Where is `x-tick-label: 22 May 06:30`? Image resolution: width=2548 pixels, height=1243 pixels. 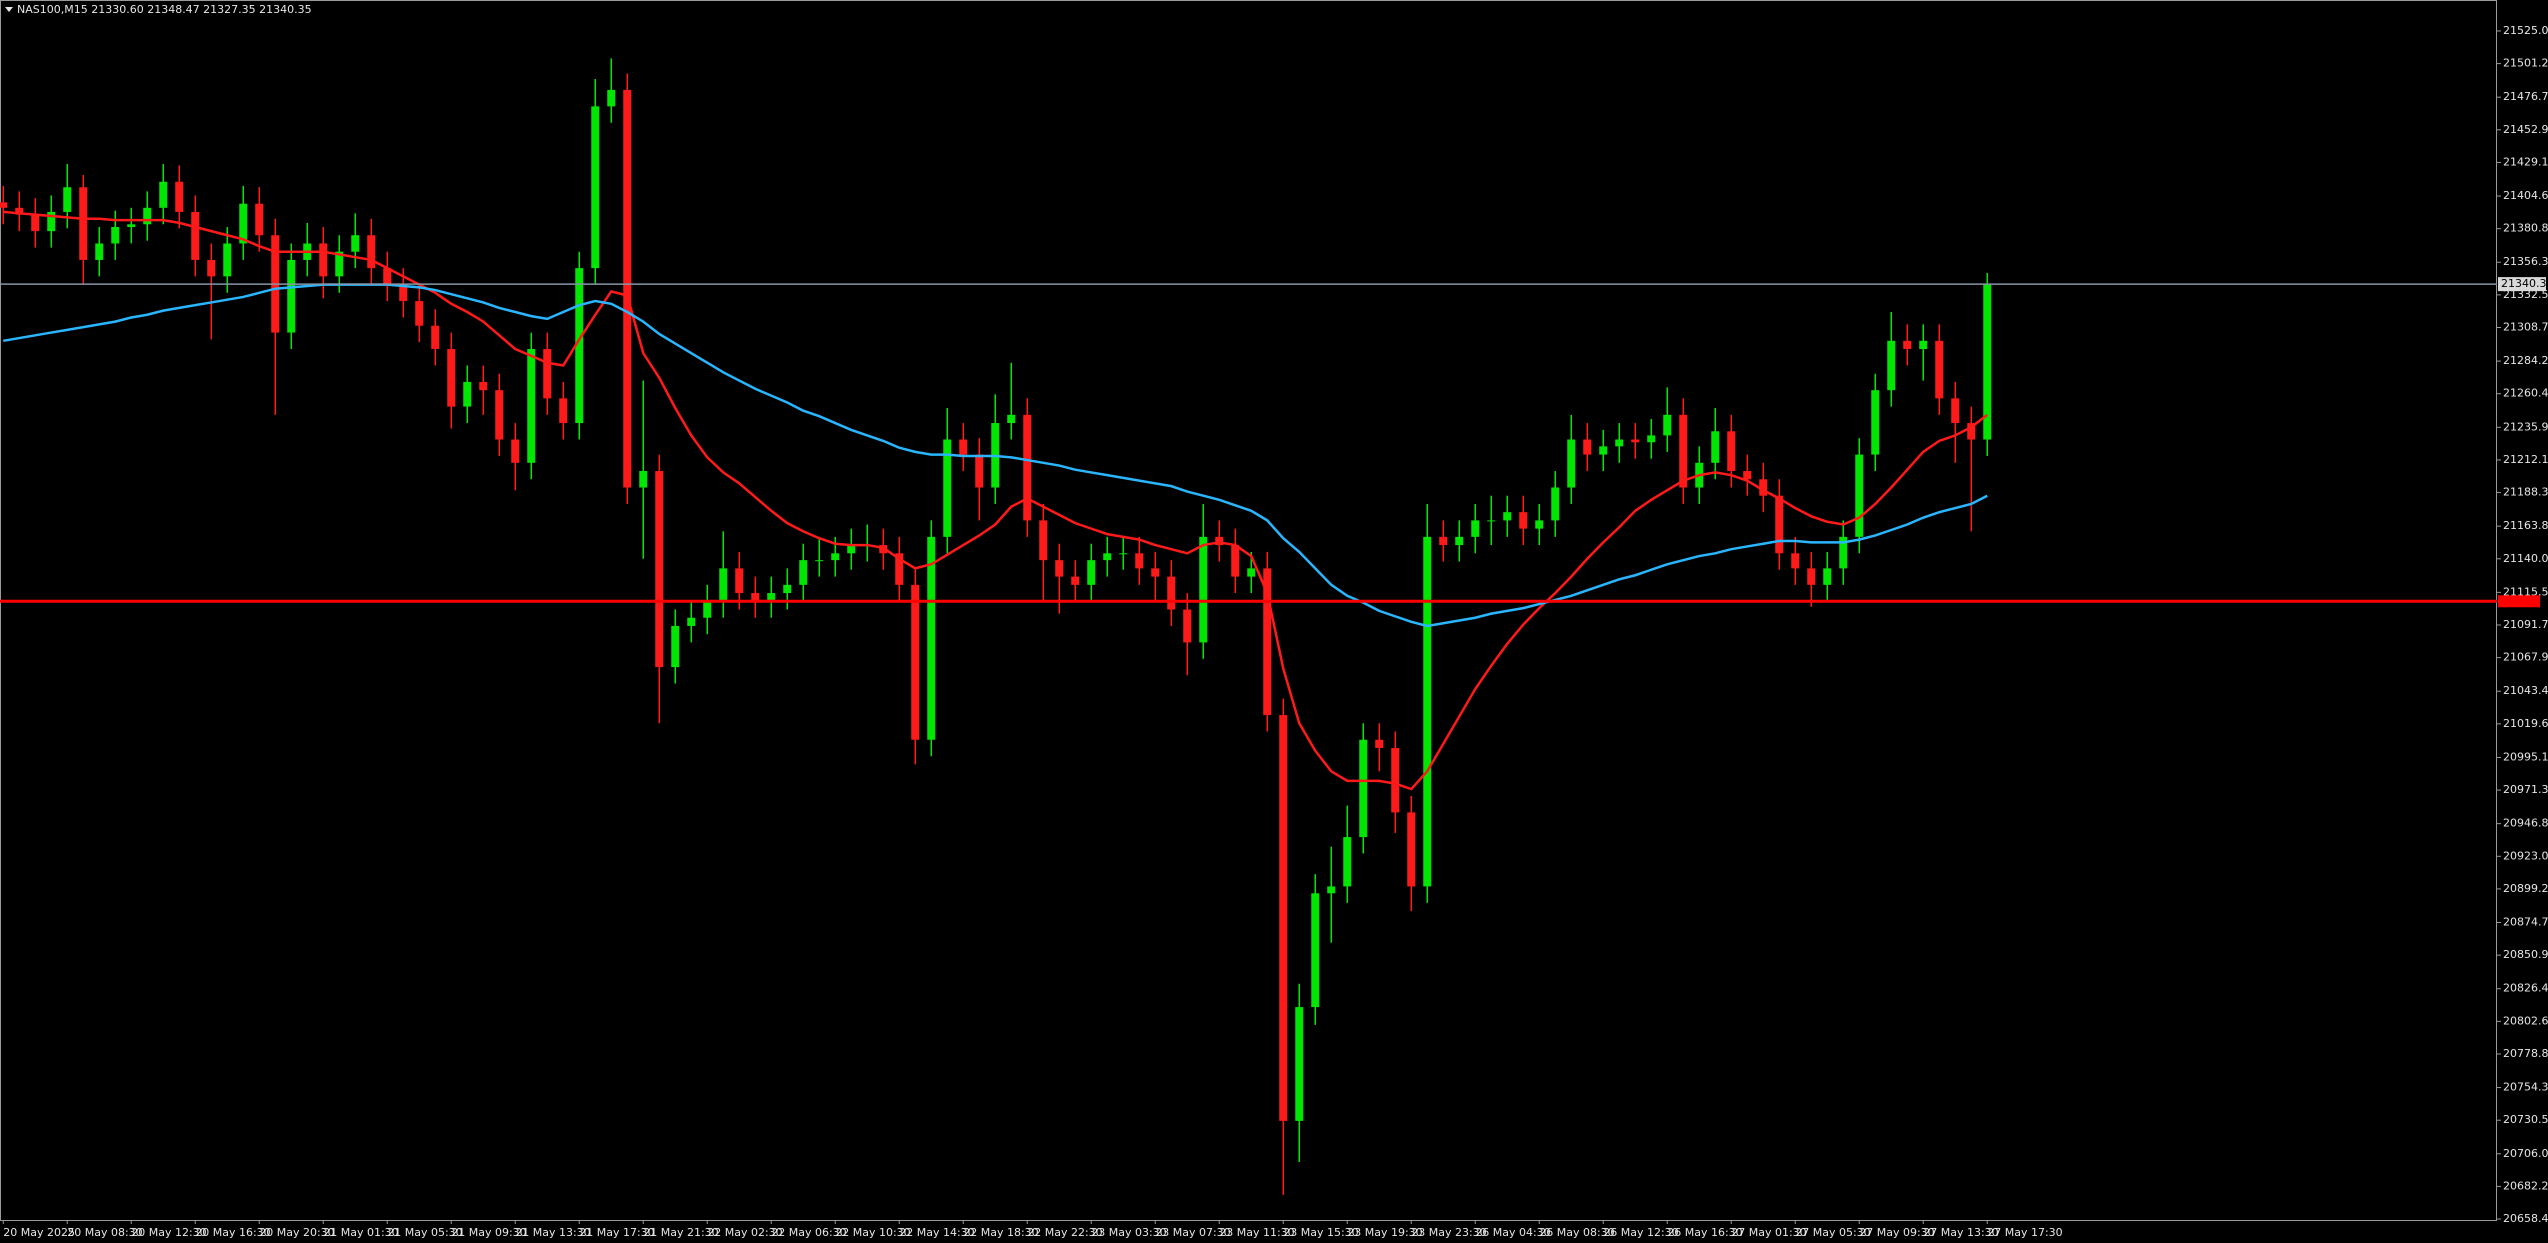
x-tick-label: 22 May 06:30 is located at coordinates (808, 1232).